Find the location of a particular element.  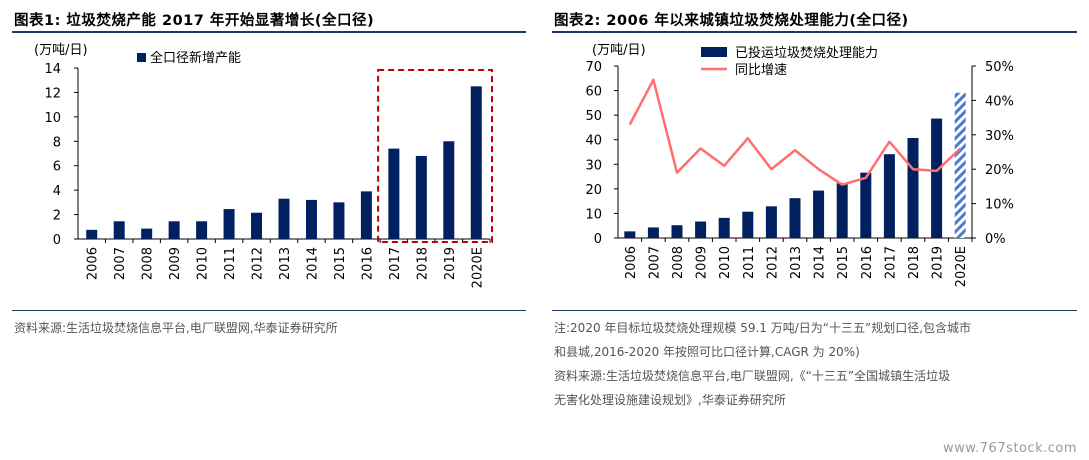

left-y-tick-label: 0 is located at coordinates (57, 240).